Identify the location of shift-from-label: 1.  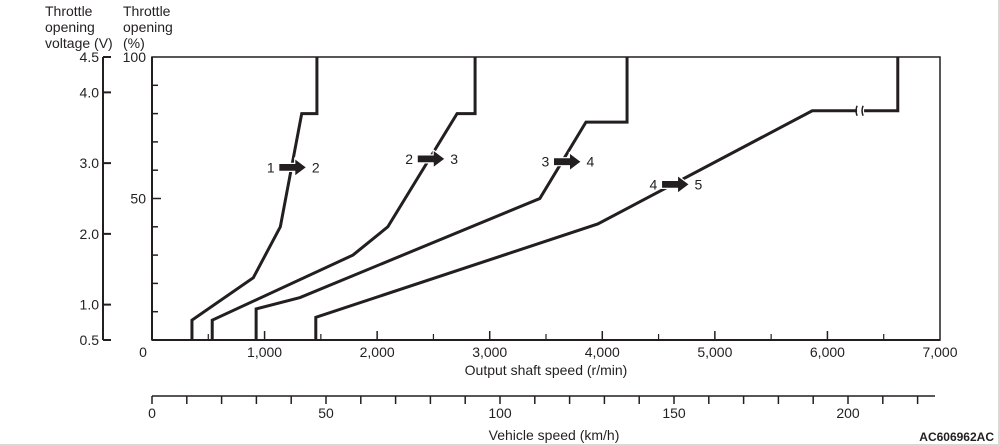
(271, 167).